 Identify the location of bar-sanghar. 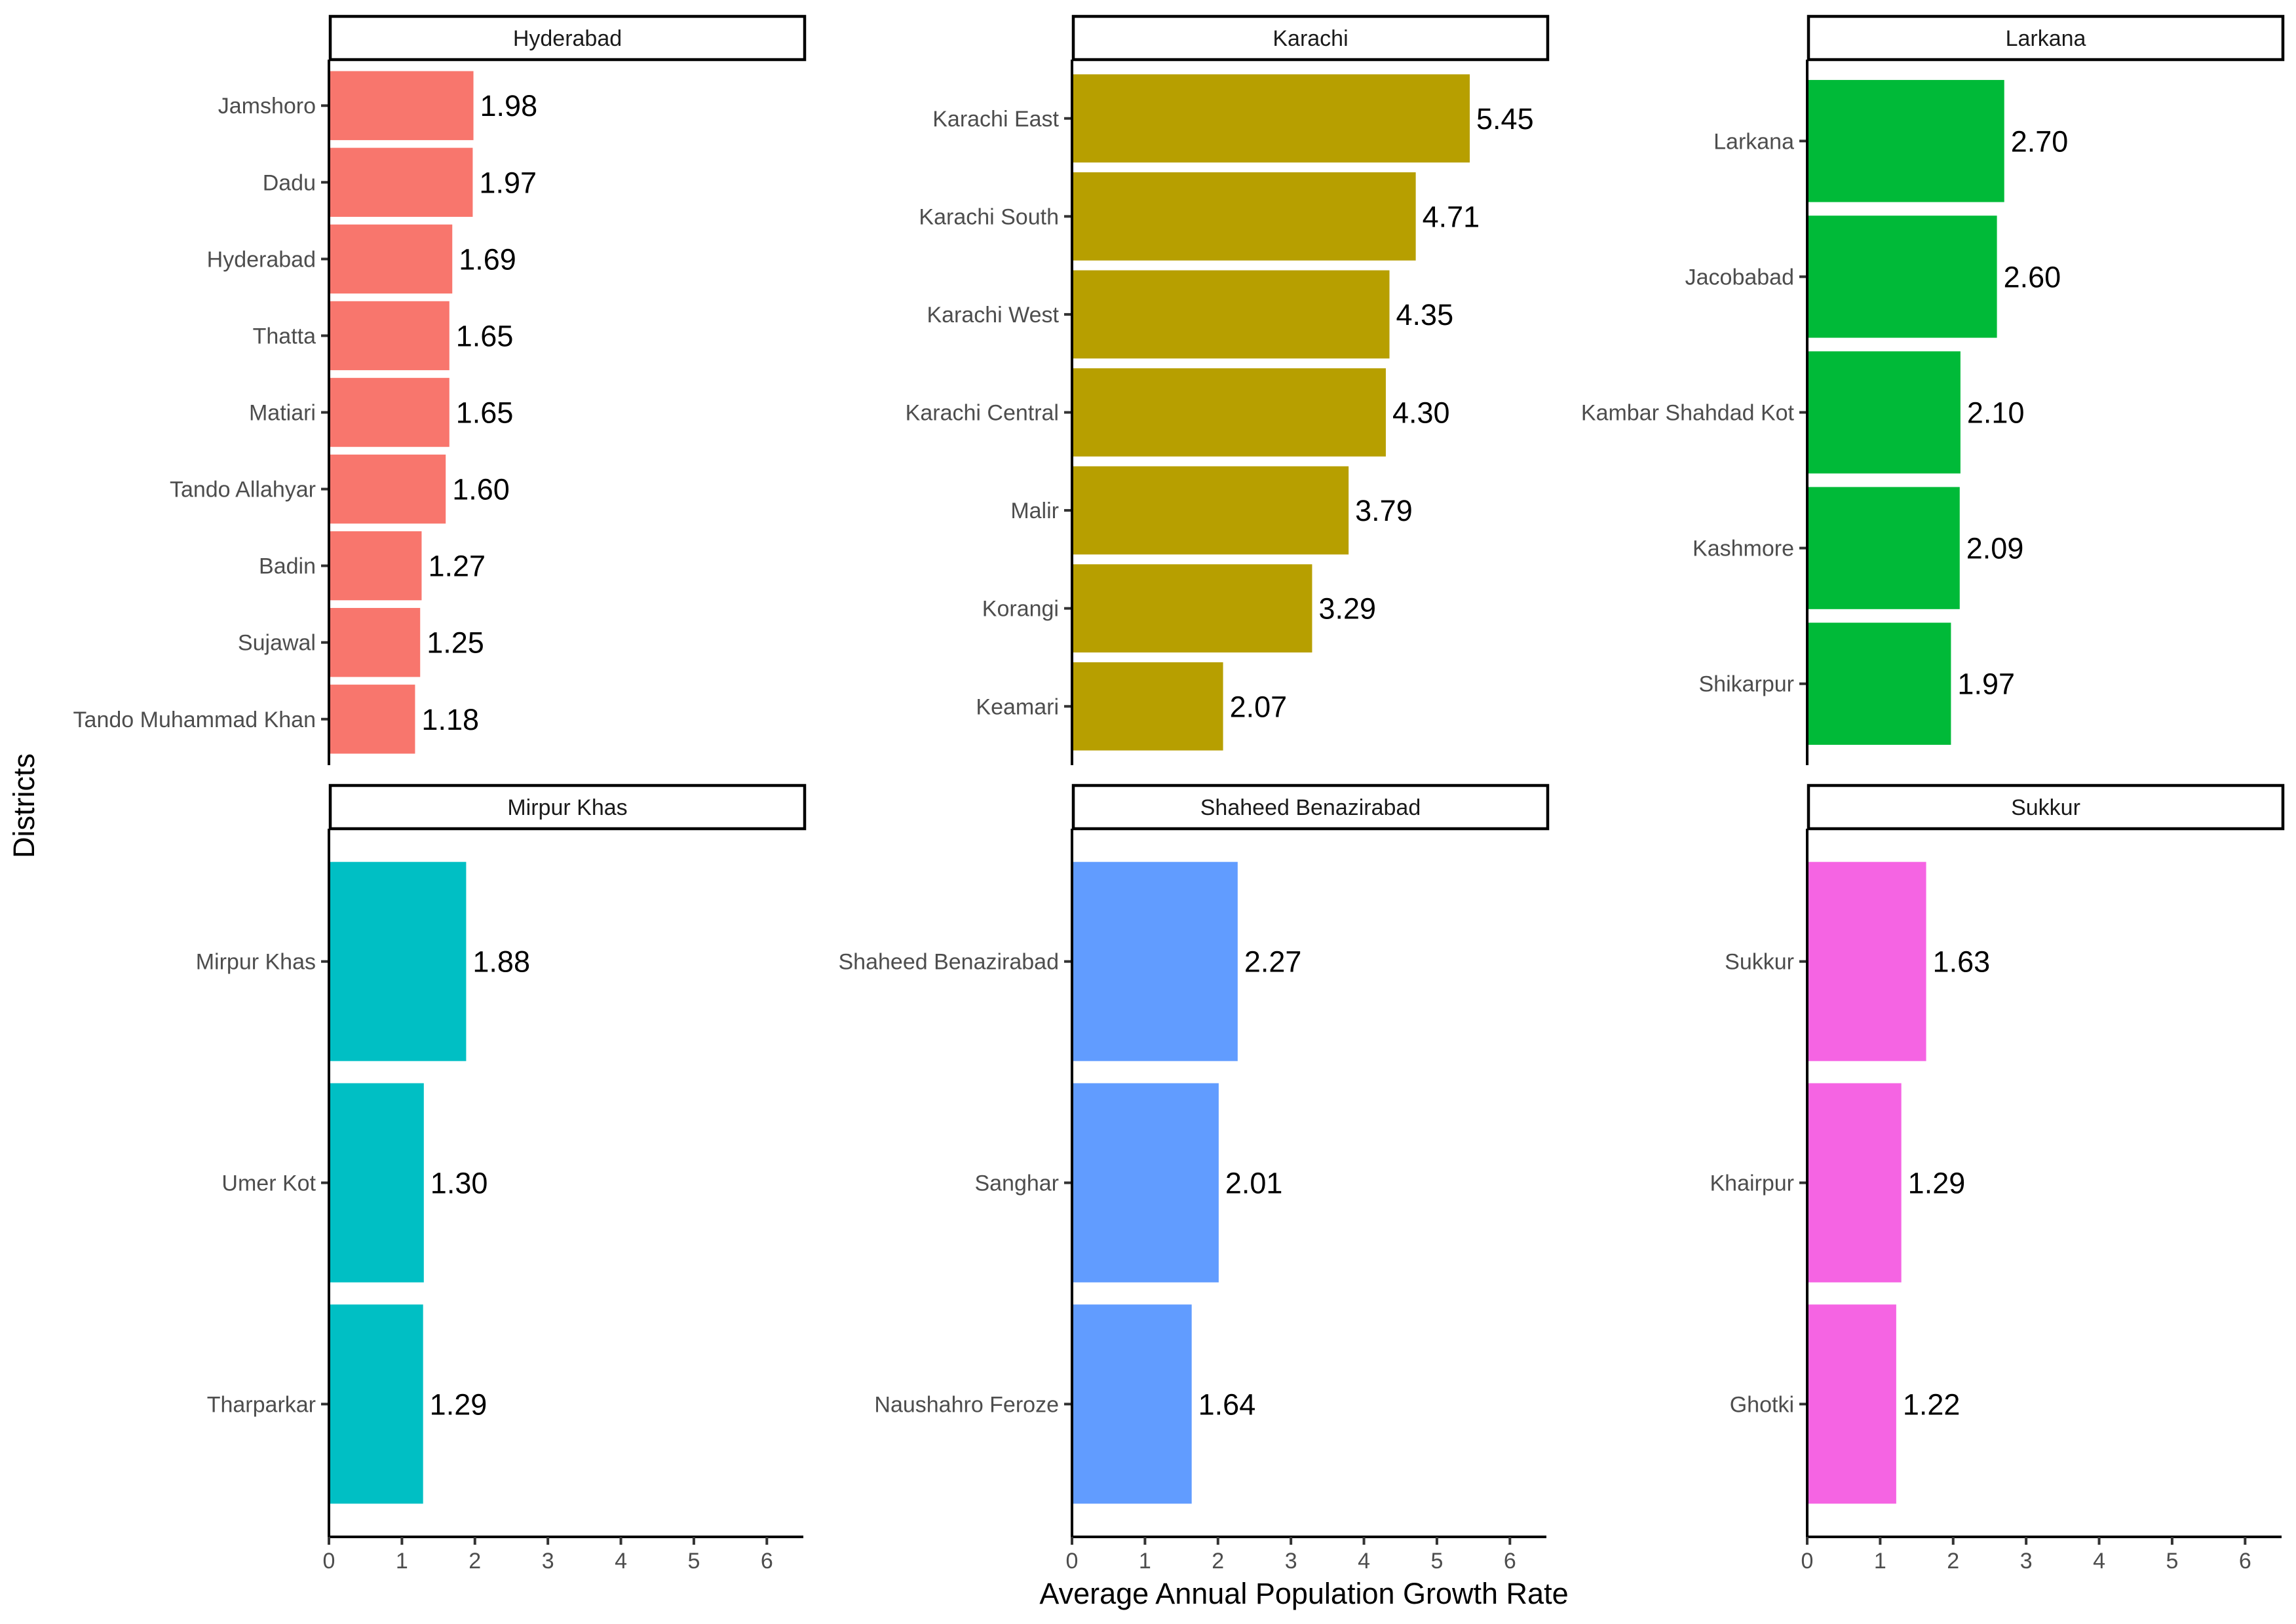
(1145, 1183).